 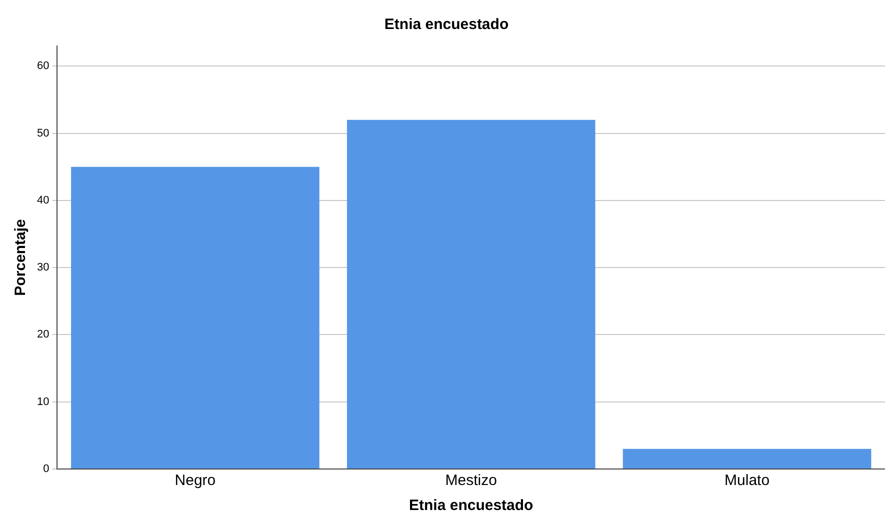 I want to click on y-axis-title: Porcentaje, so click(x=21, y=257).